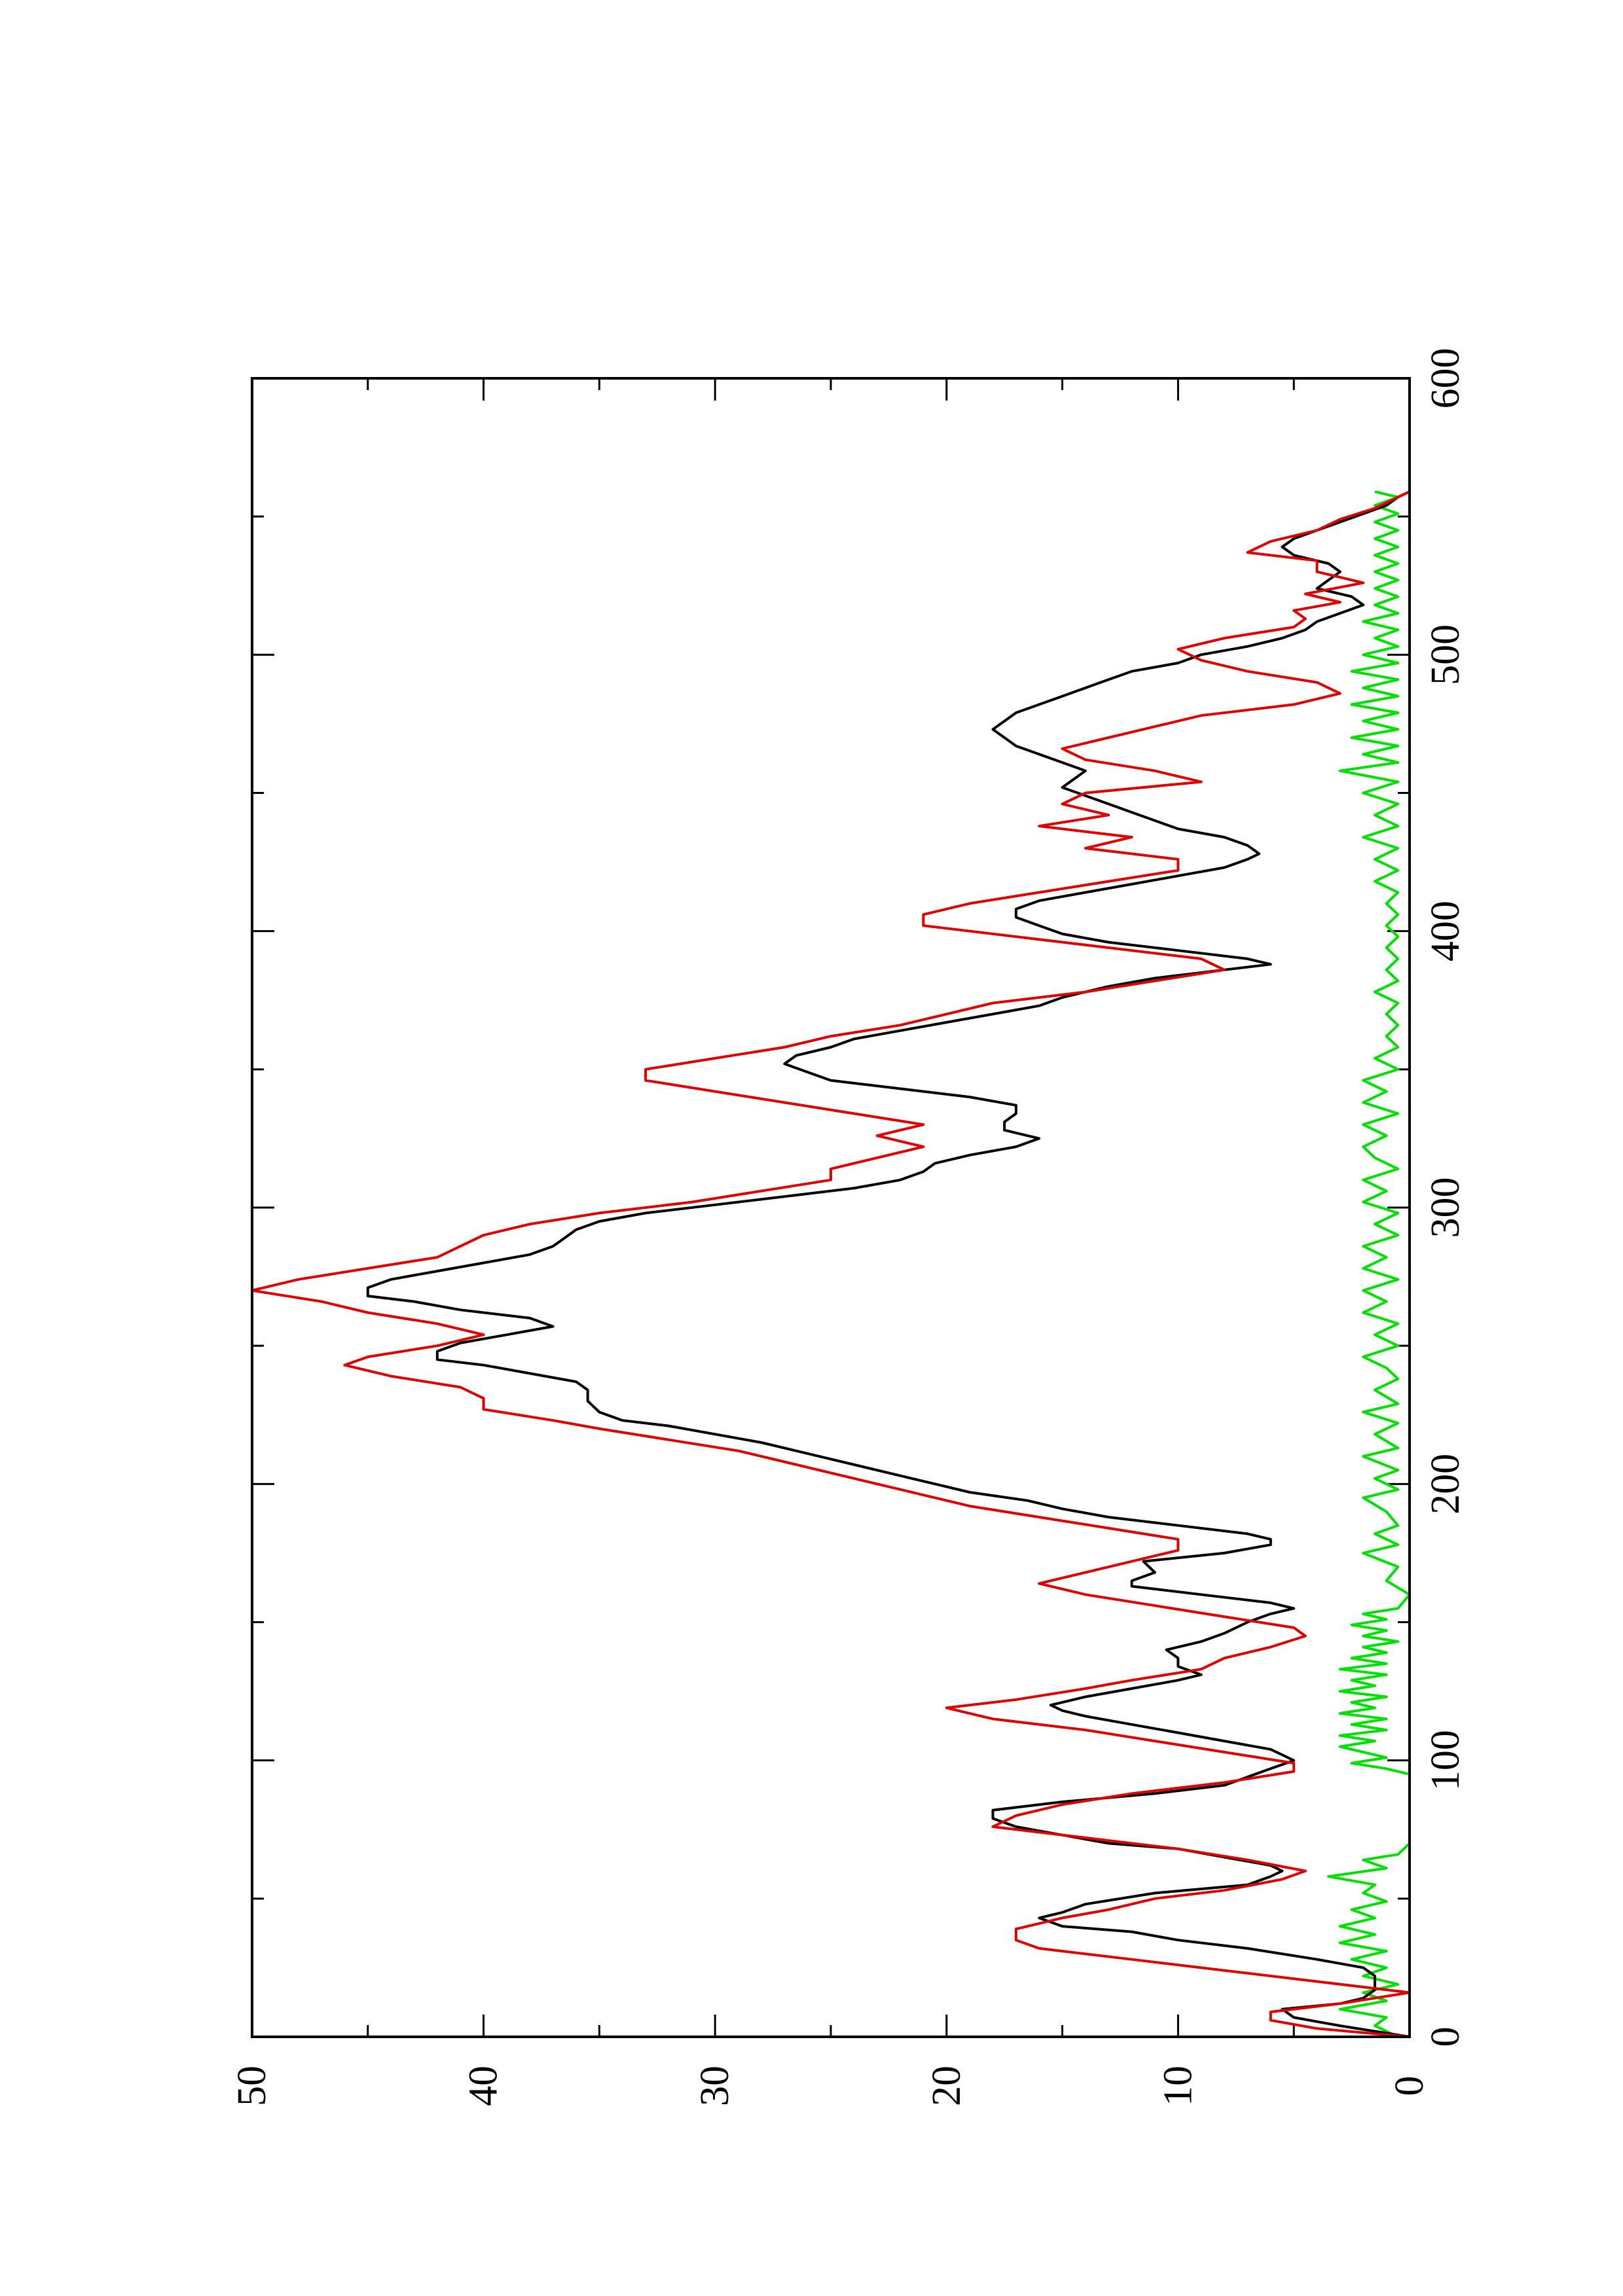  Describe the element at coordinates (252, 2086) in the screenshot. I see `y-tick-label: 50` at that location.